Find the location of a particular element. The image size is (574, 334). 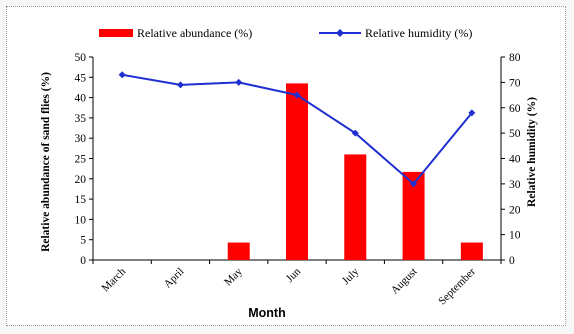

x-tick-label: August is located at coordinates (404, 281).